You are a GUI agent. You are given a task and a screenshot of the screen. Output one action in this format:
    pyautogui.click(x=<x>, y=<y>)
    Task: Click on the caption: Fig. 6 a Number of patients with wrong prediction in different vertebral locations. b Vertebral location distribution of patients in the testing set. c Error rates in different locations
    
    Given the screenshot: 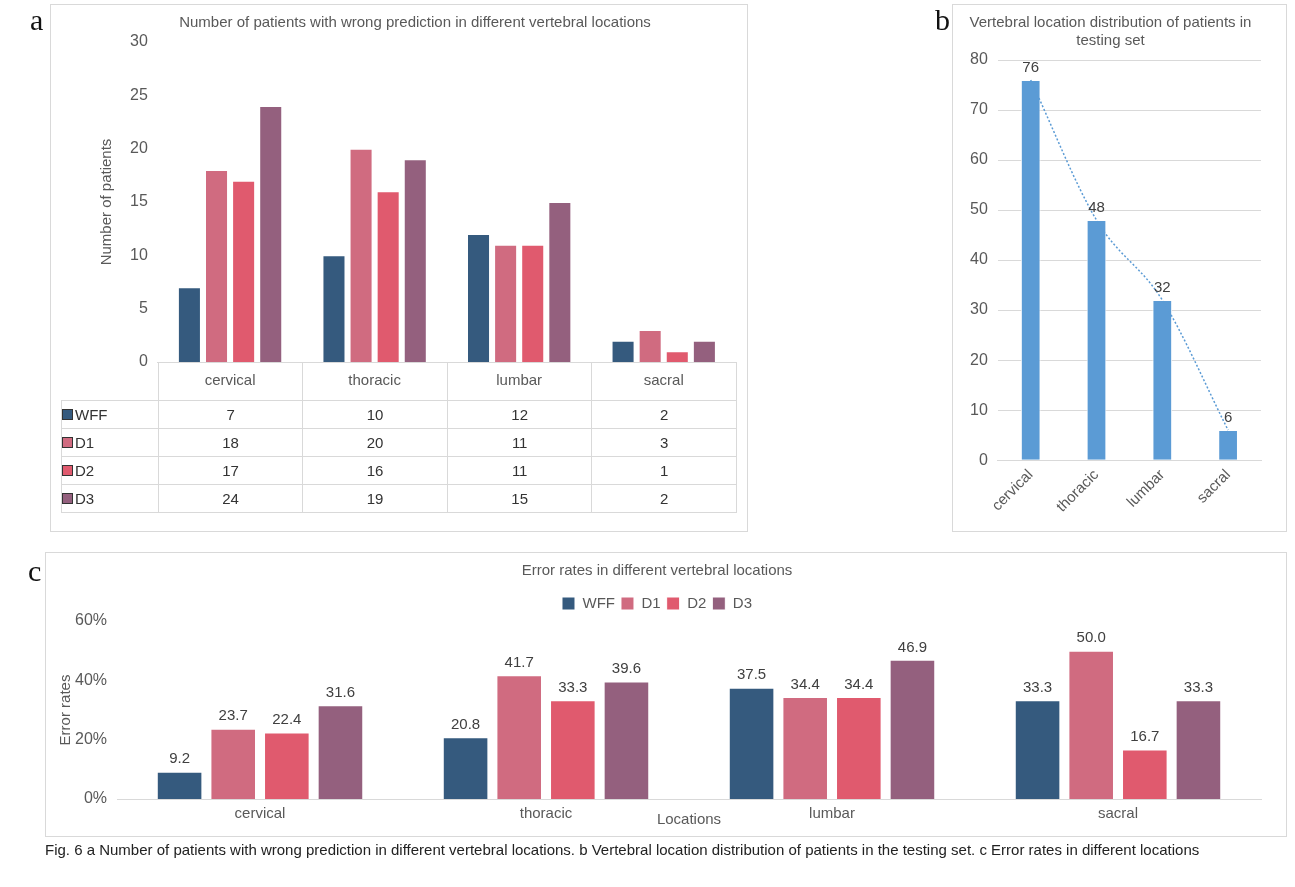 What is the action you would take?
    pyautogui.click(x=623, y=850)
    